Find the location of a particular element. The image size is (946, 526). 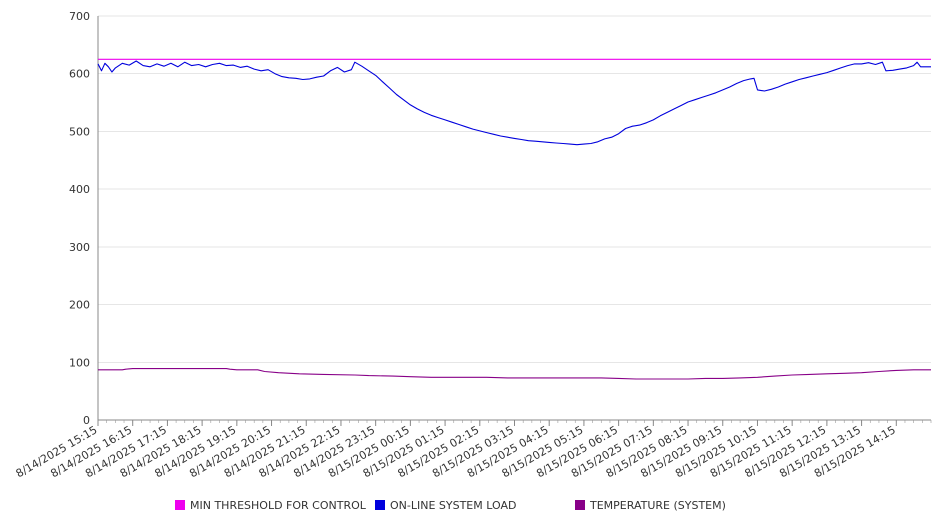

y-tick-label: 400 is located at coordinates (79, 189).